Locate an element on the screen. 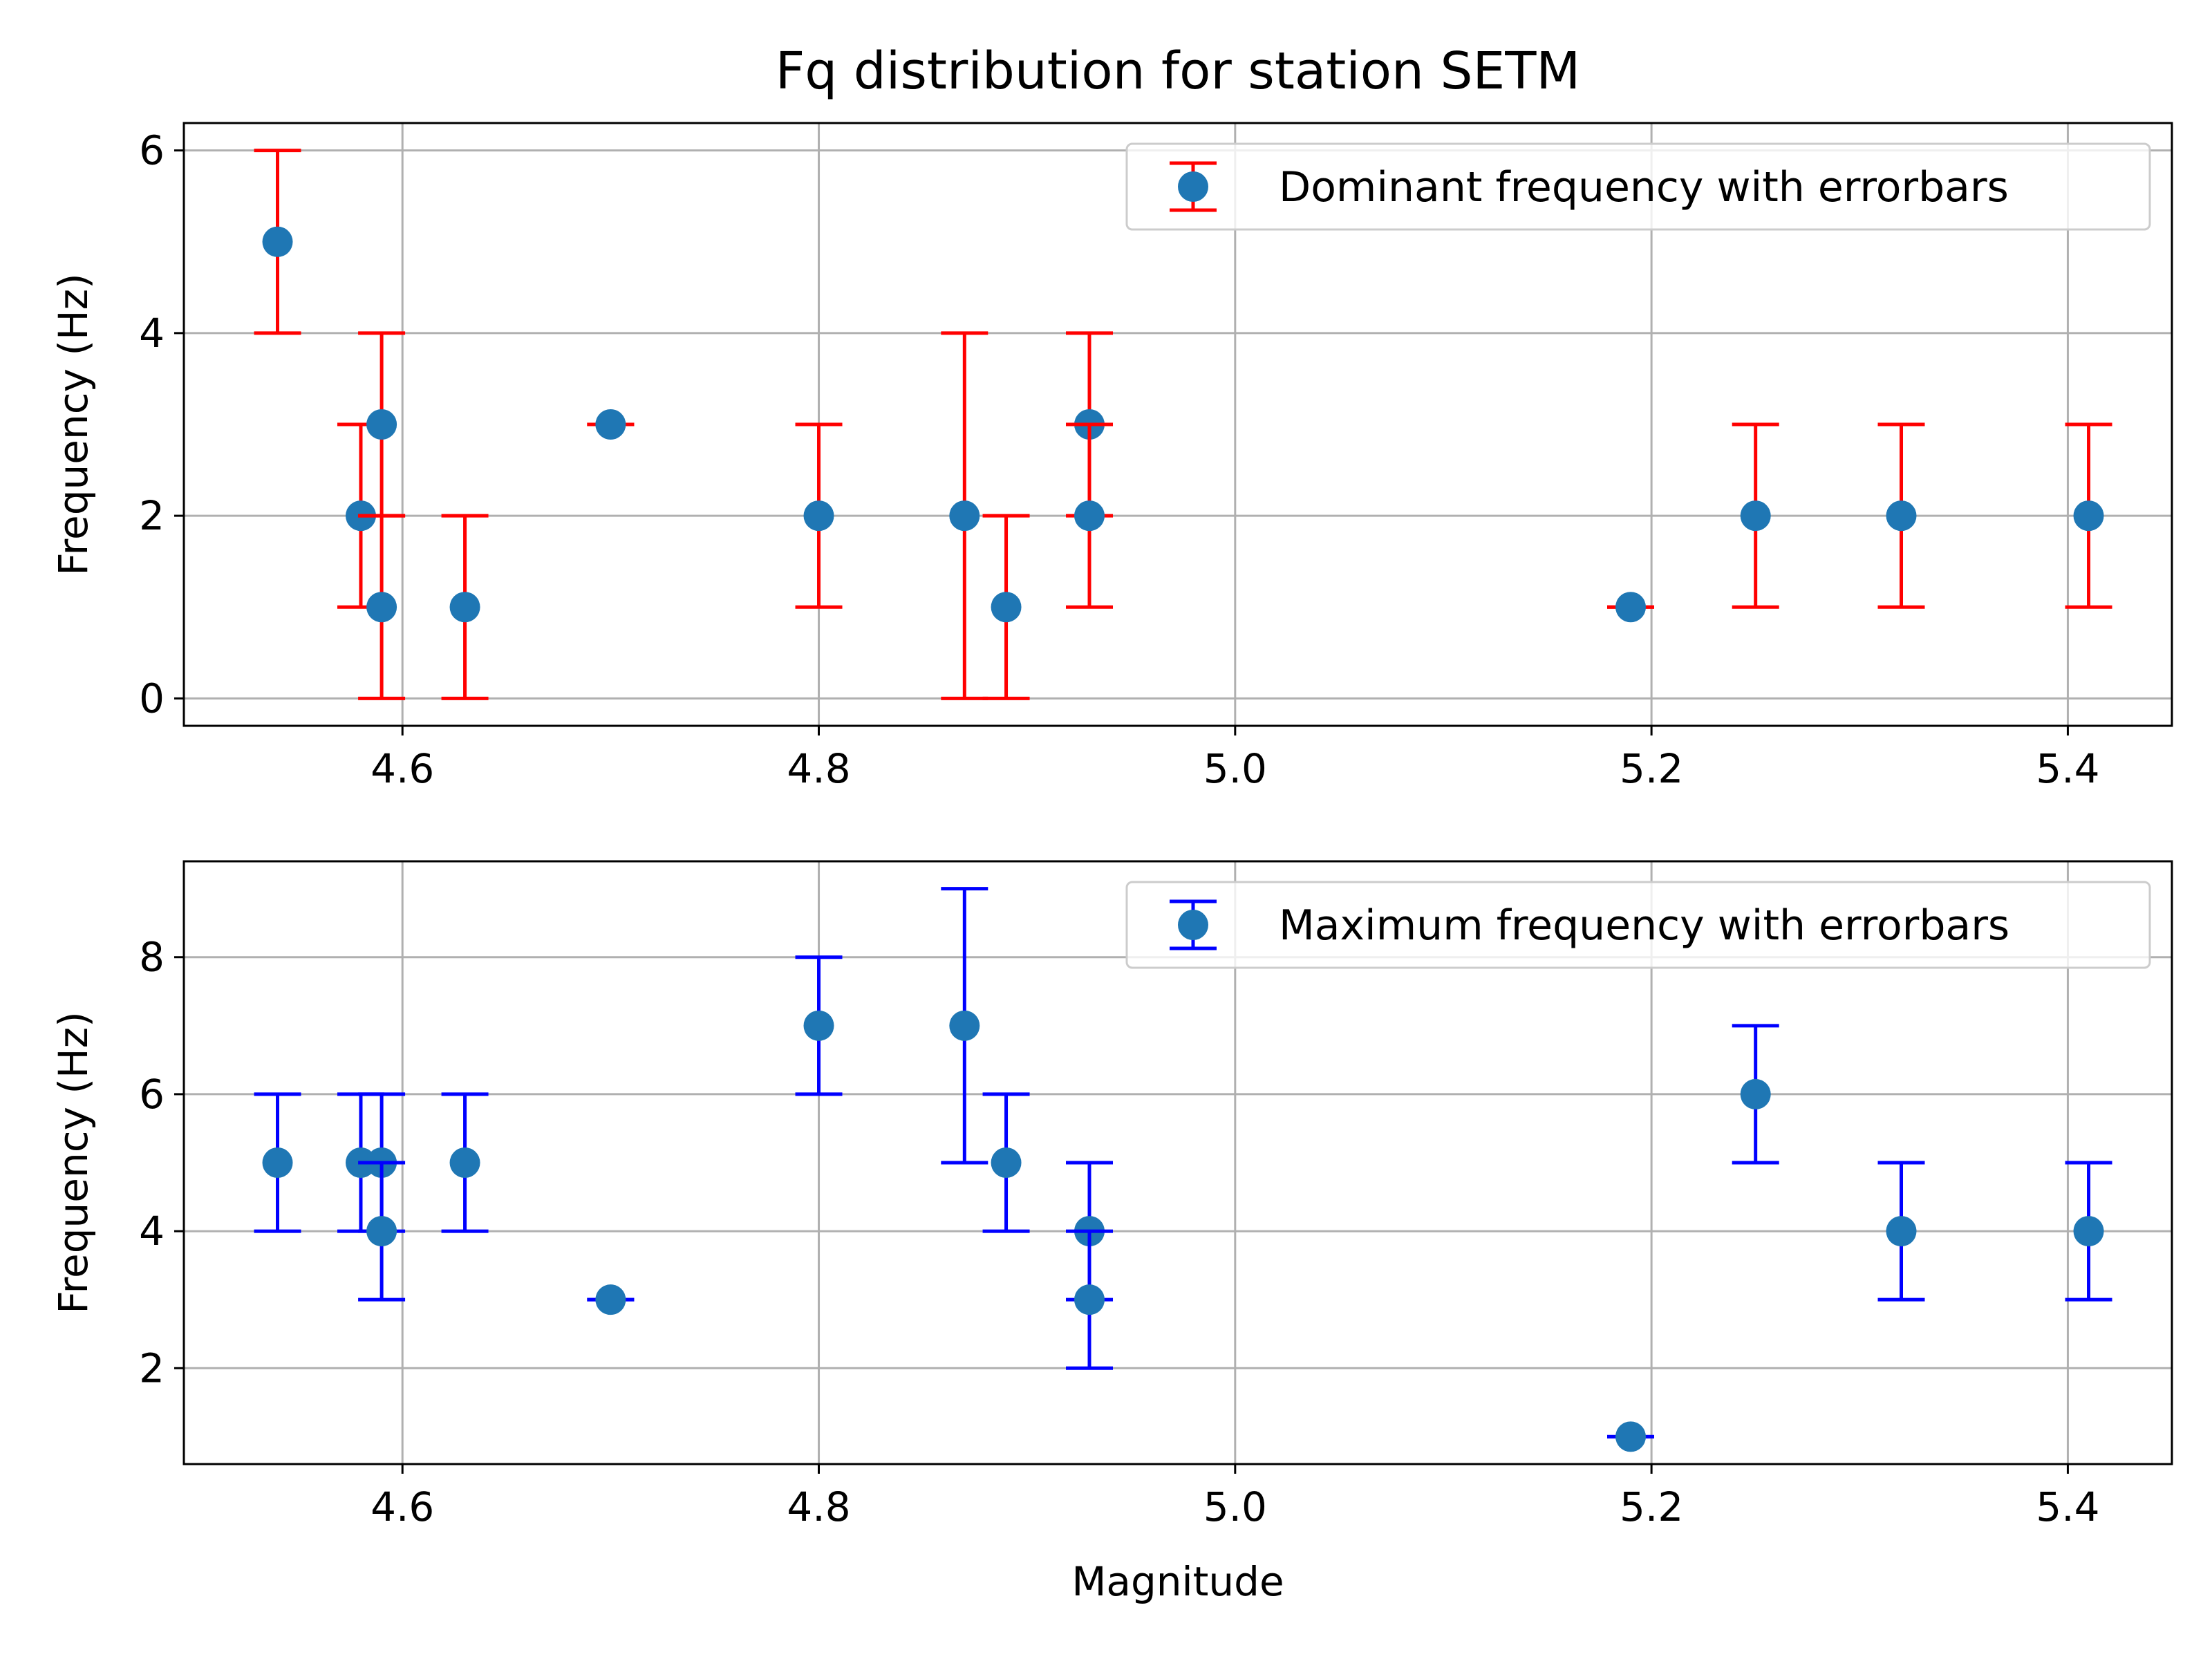  chart-title: Fq distribution for station SETM is located at coordinates (1178, 71).